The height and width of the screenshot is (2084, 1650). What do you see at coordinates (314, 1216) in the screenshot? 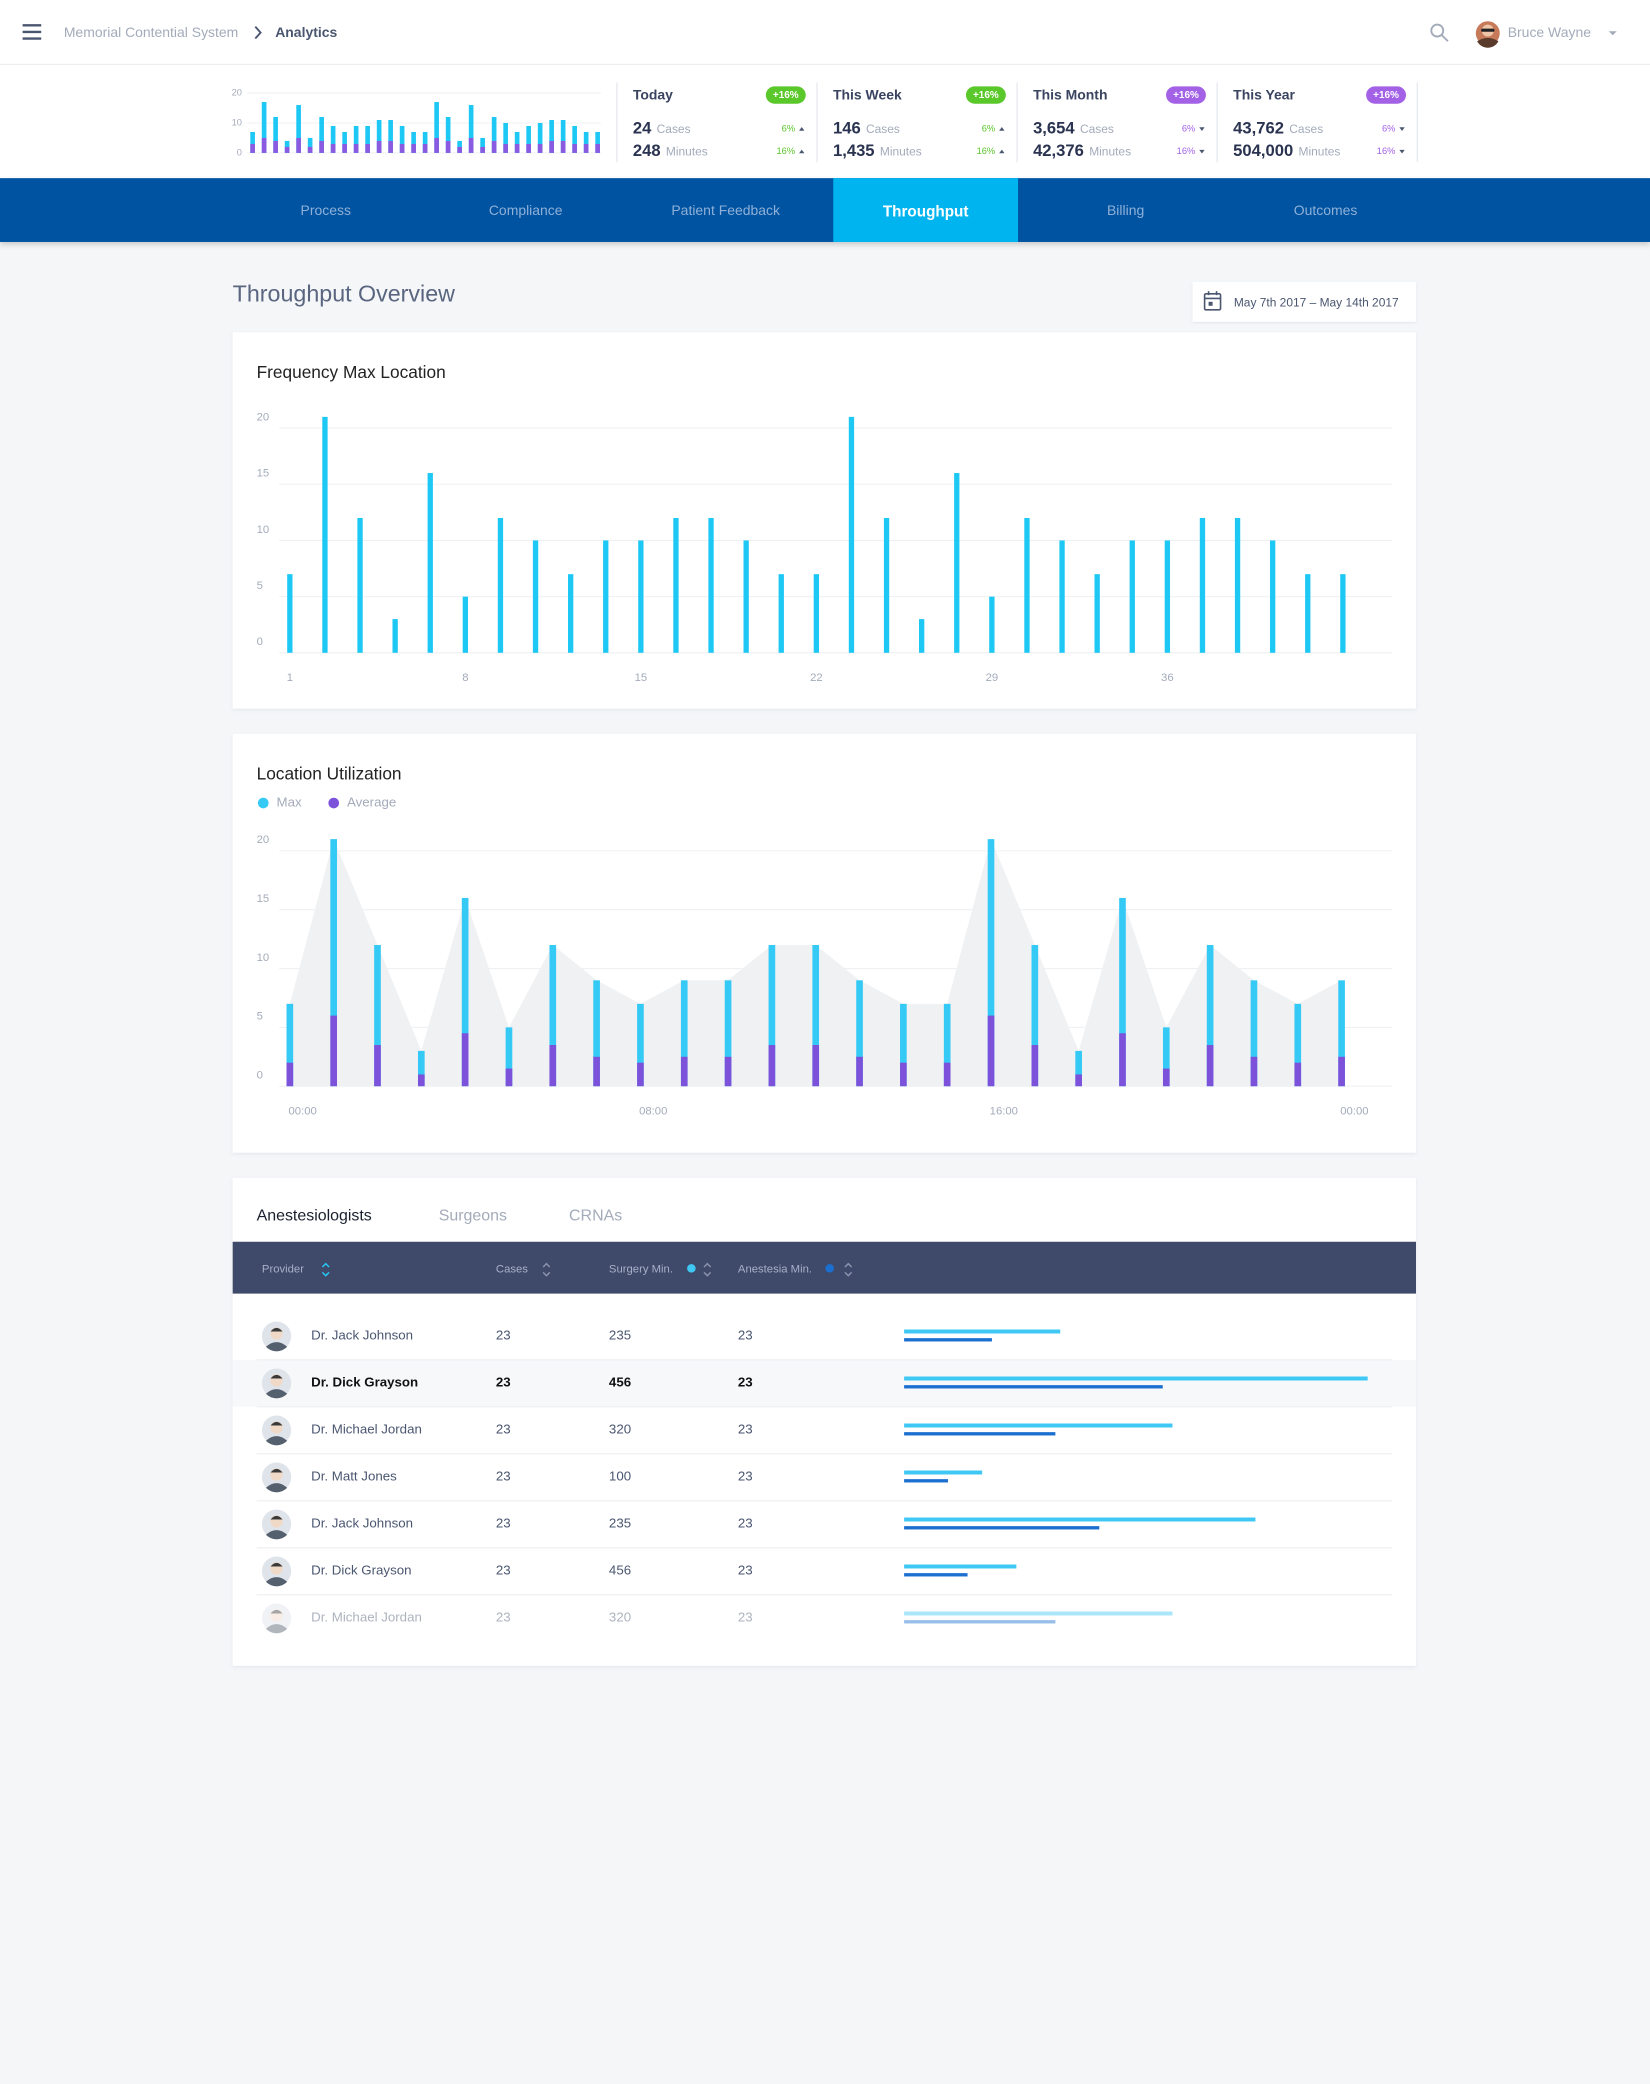
I see `table-tab: Anestesiologists` at bounding box center [314, 1216].